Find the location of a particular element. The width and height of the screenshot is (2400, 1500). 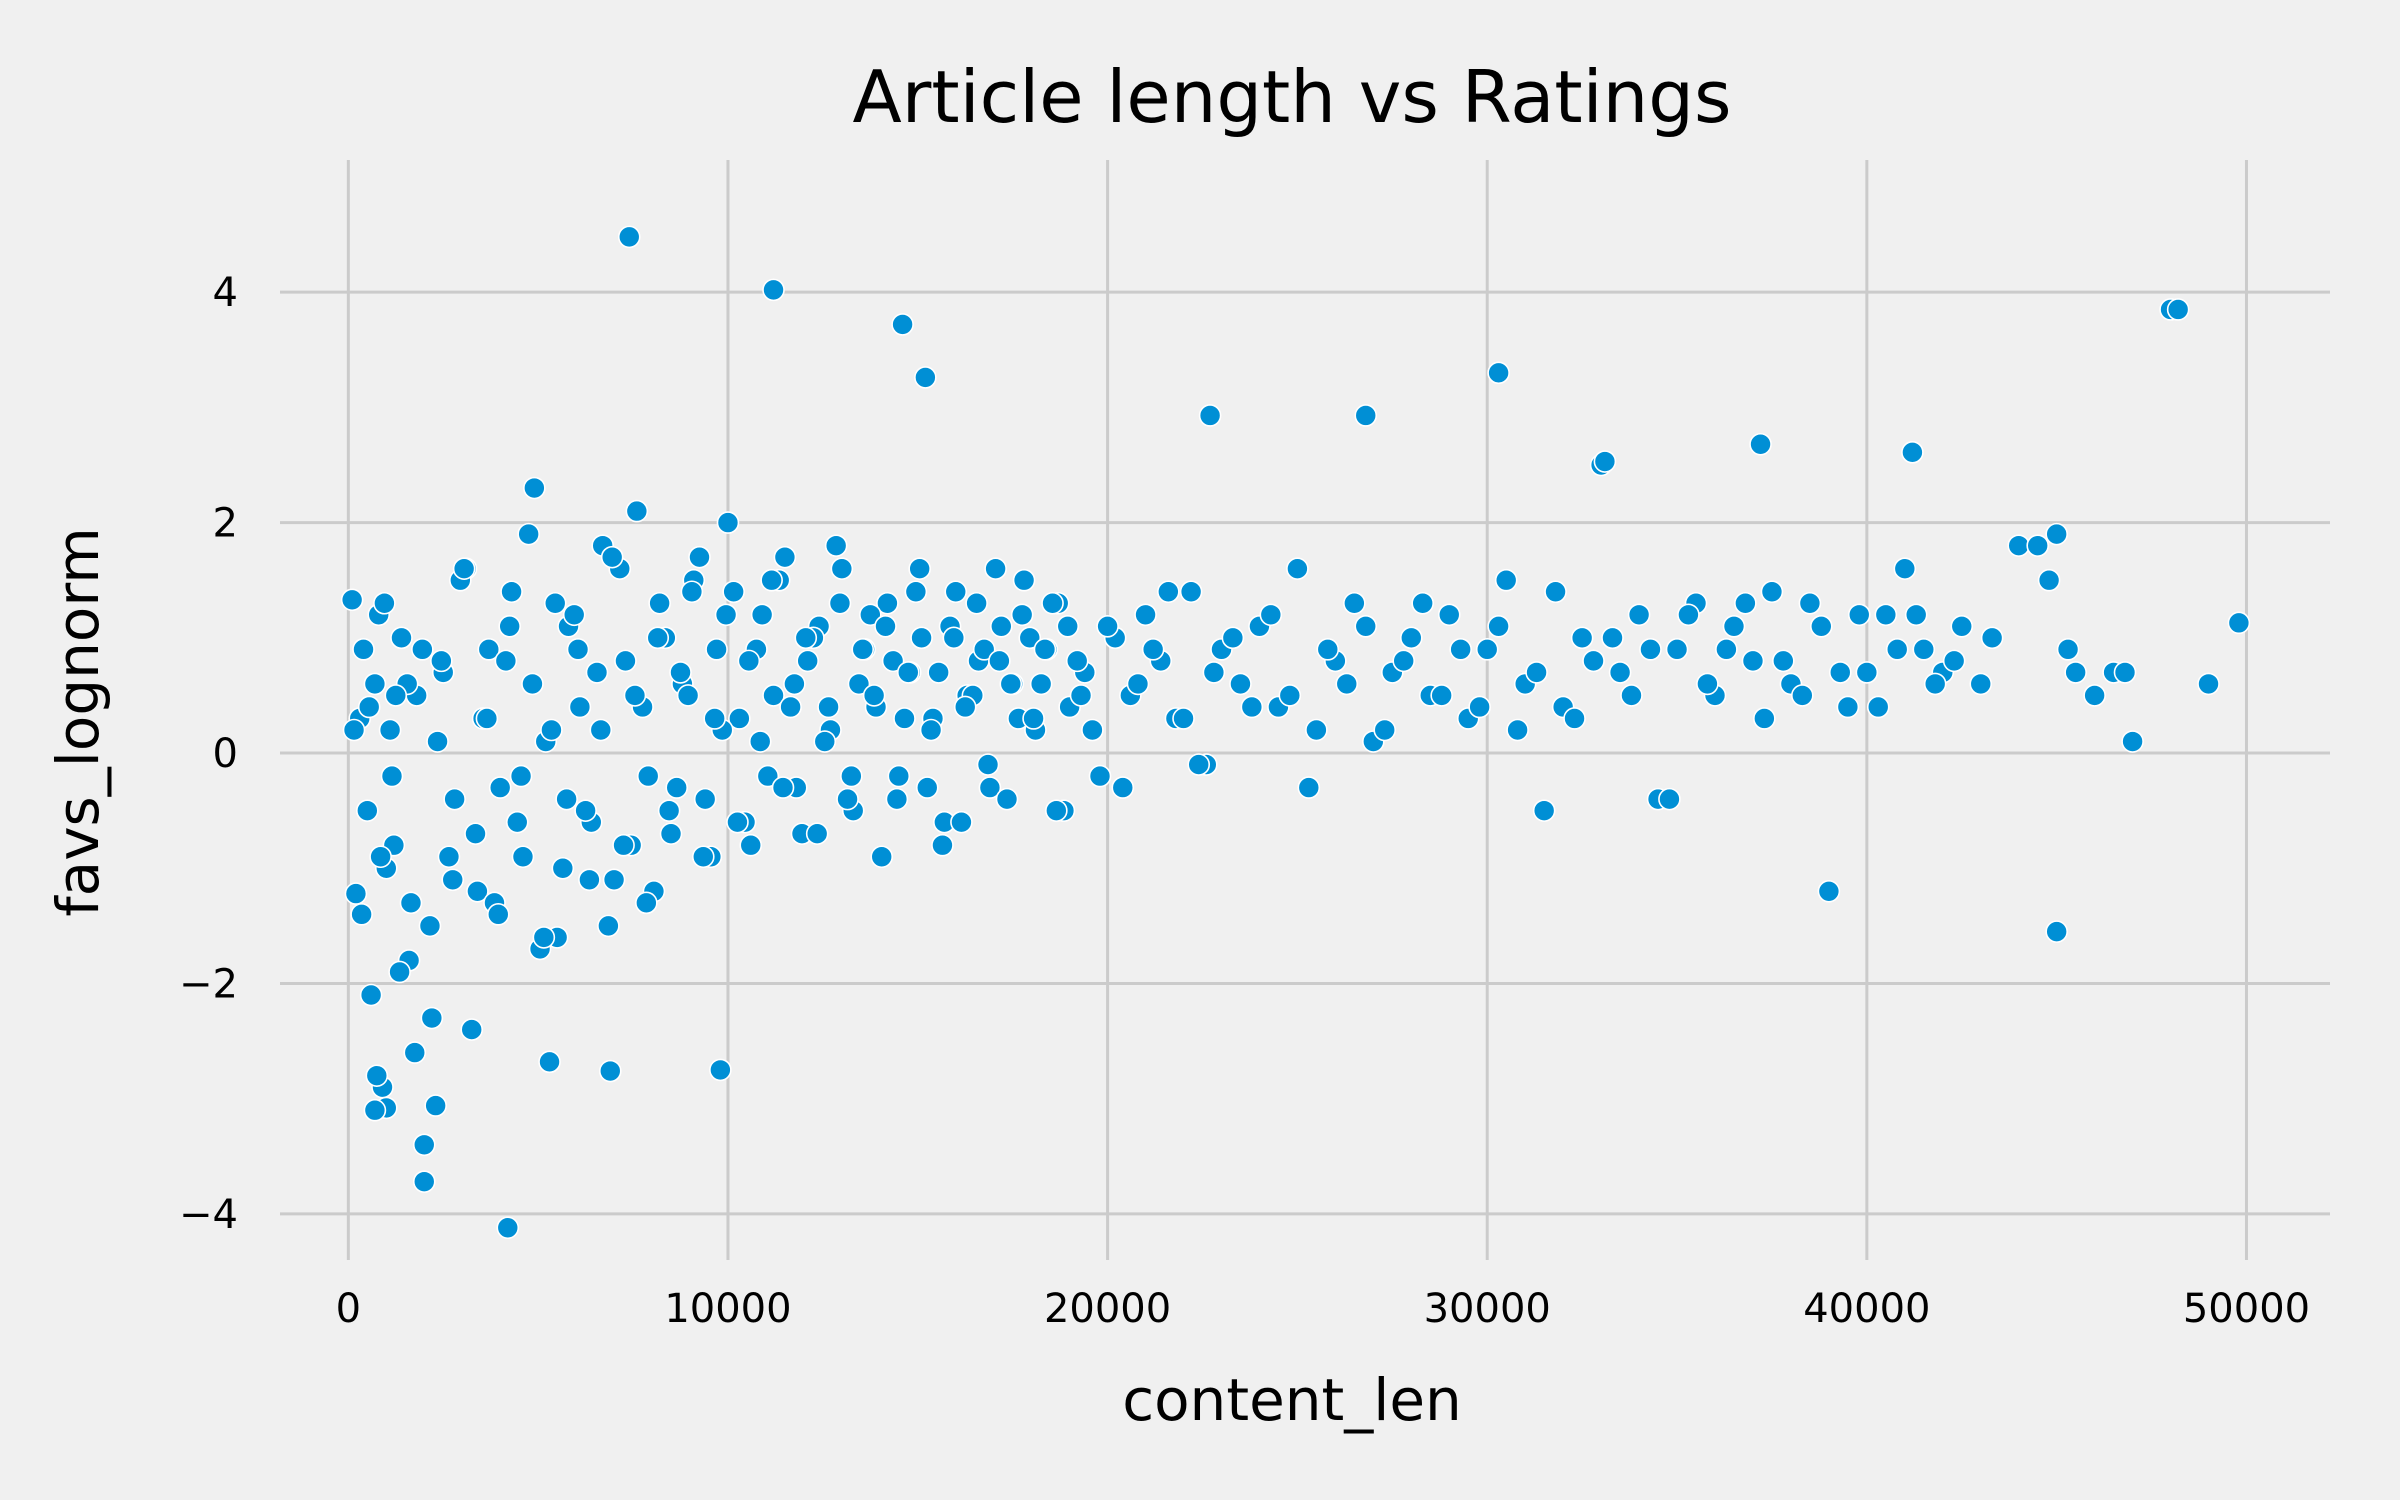

y-tick-label: 4 is located at coordinates (225, 293).